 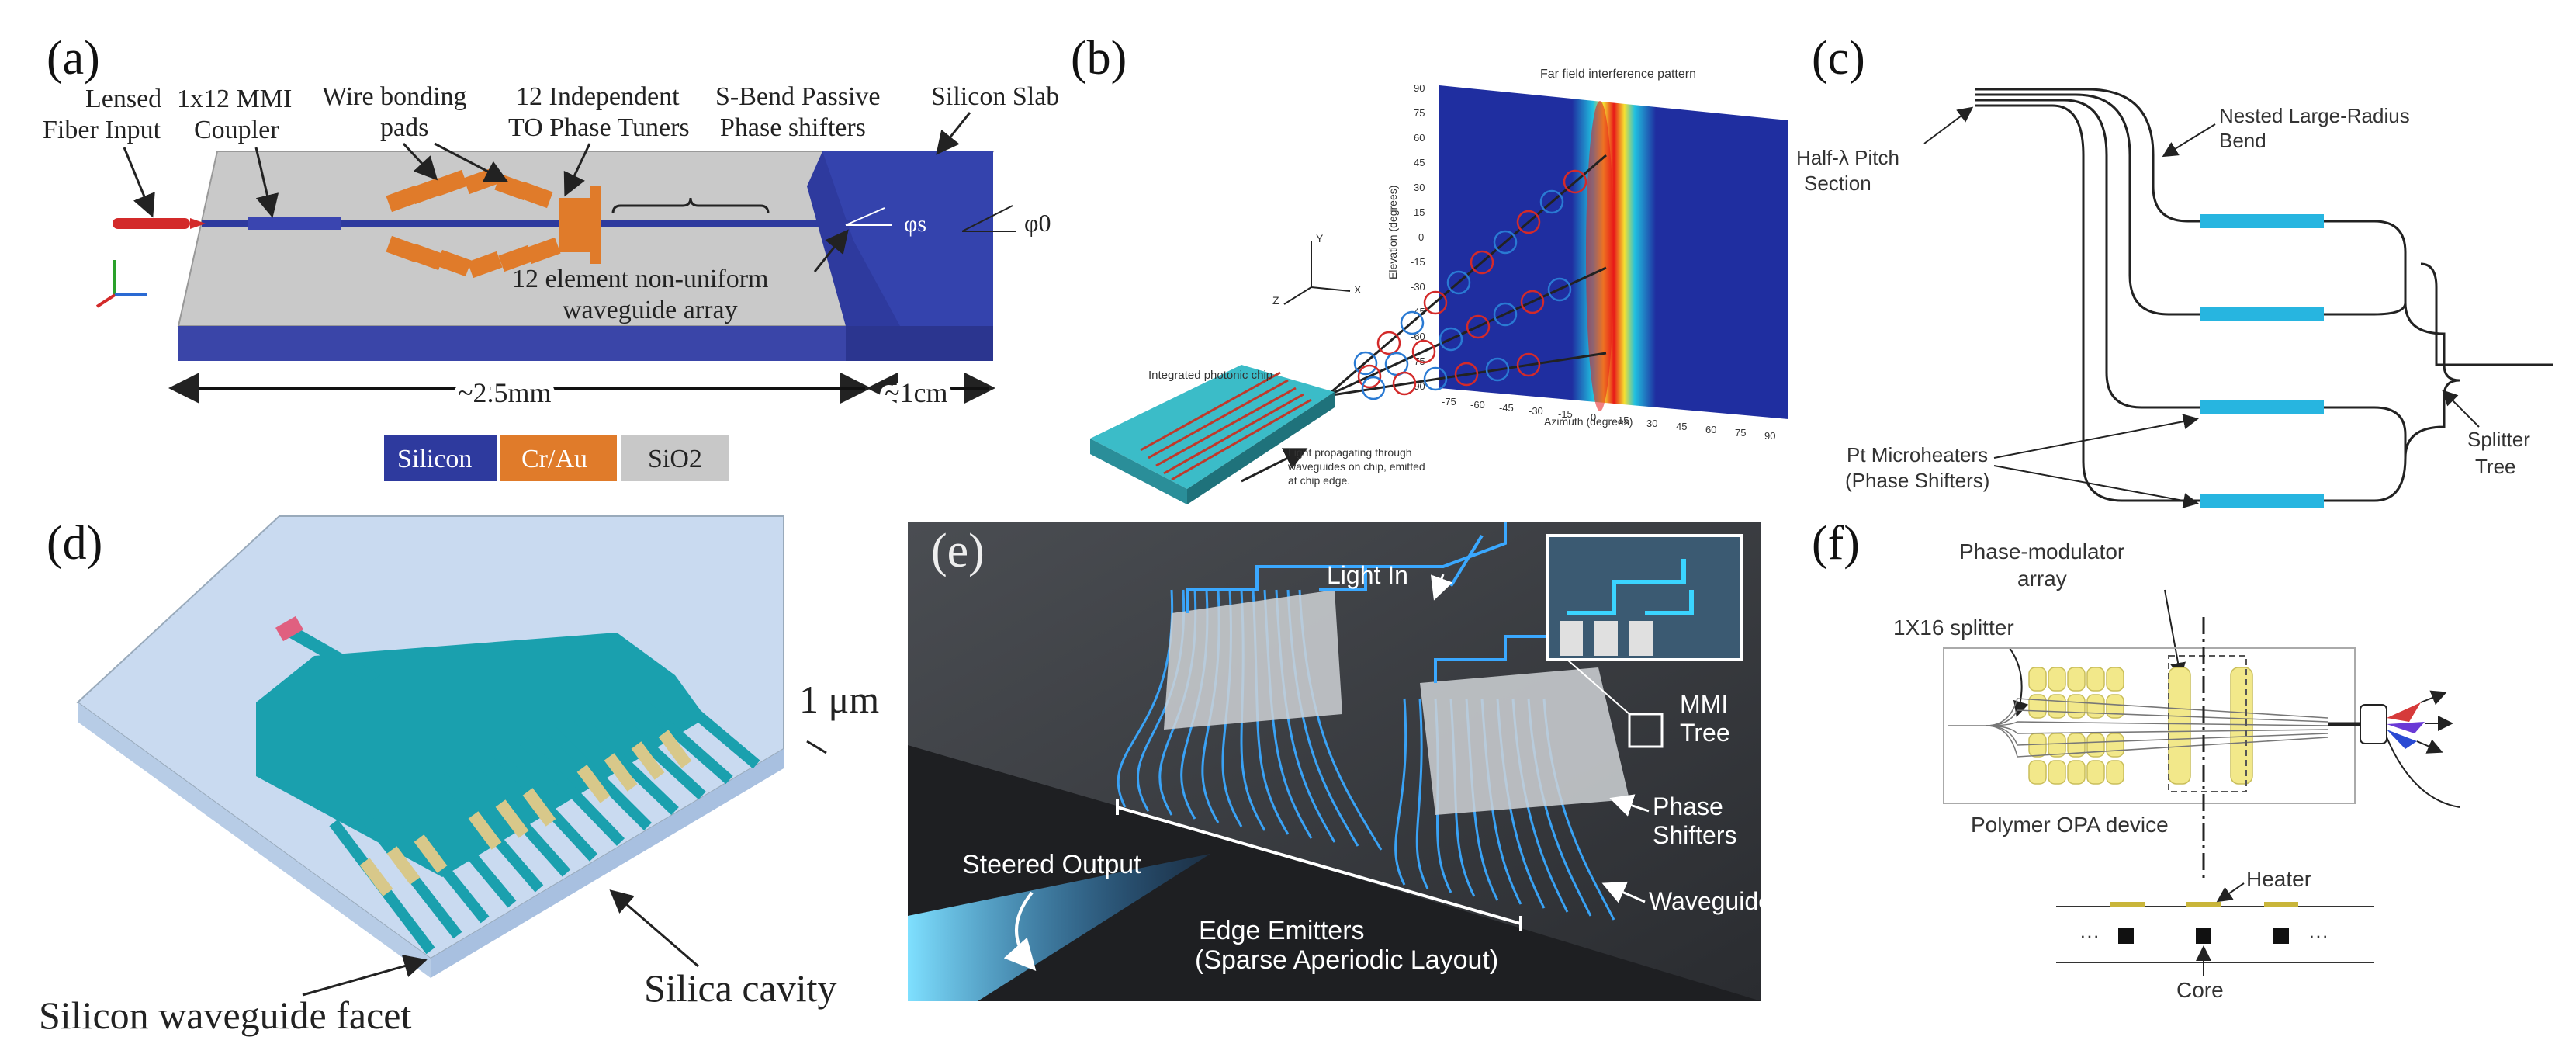 I want to click on panel-f: (f) Phase-modulator array 1X16 splitter, so click(x=2136, y=759).